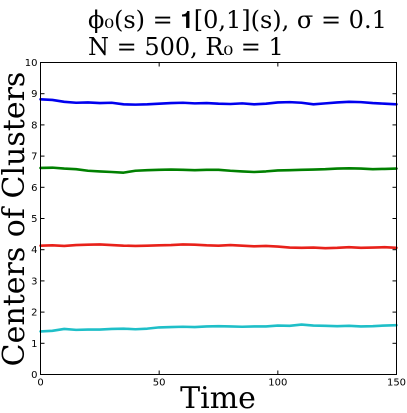  What do you see at coordinates (186, 47) in the screenshot?
I see `chart-title-line-2: N = 500, R₀ = 1` at bounding box center [186, 47].